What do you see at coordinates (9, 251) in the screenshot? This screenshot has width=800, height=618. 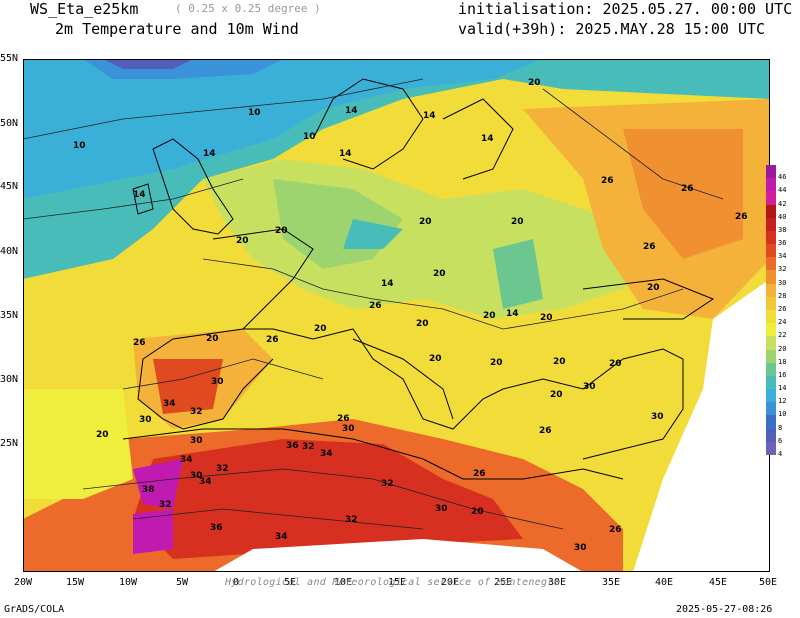 I see `lat-label: 40N` at bounding box center [9, 251].